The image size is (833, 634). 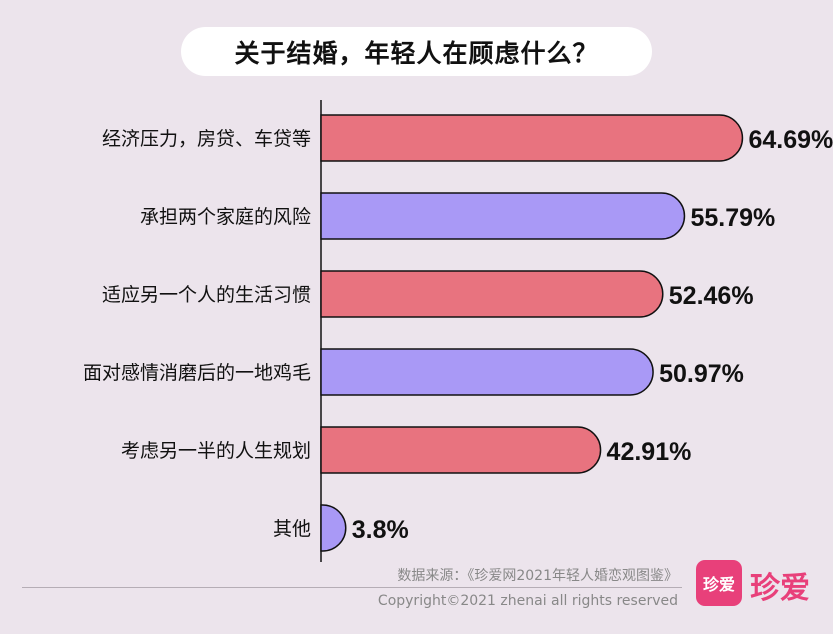 I want to click on category-label-1: 承担两个家庭的风险, so click(x=225, y=217).